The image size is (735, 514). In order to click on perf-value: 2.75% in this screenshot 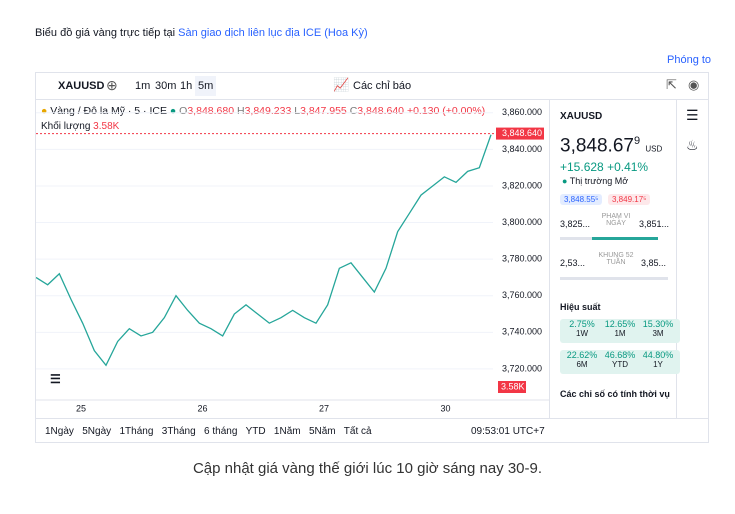, I will do `click(582, 324)`.